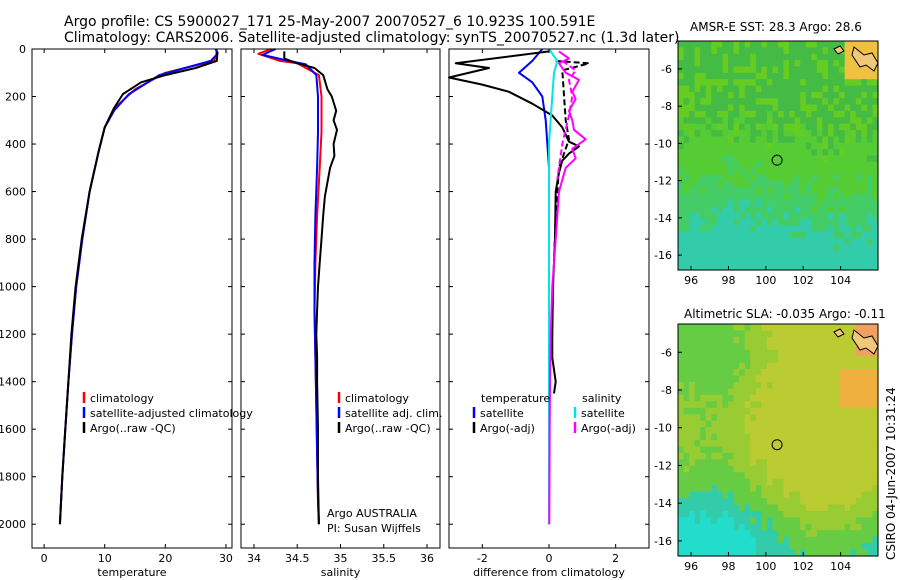 The image size is (900, 580). I want to click on sal-xtick-label: 36, so click(427, 558).